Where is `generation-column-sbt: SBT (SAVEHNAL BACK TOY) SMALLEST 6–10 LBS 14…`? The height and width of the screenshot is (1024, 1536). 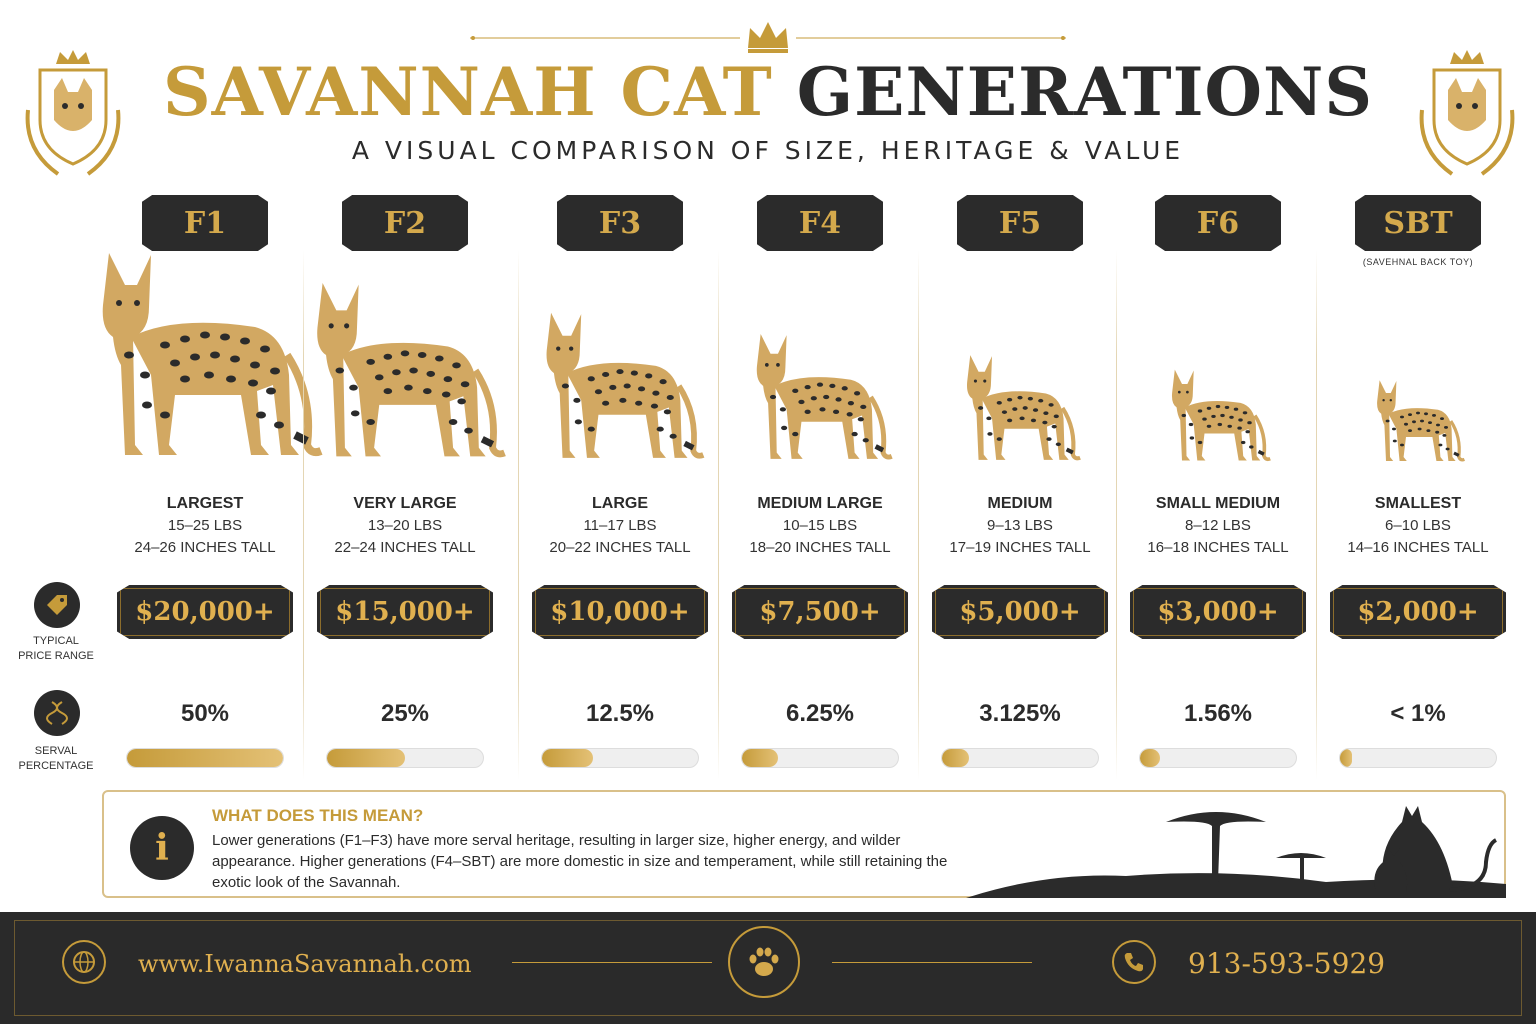
generation-column-sbt: SBT (SAVEHNAL BACK TOY) SMALLEST 6–10 LBS 14… is located at coordinates (1418, 487).